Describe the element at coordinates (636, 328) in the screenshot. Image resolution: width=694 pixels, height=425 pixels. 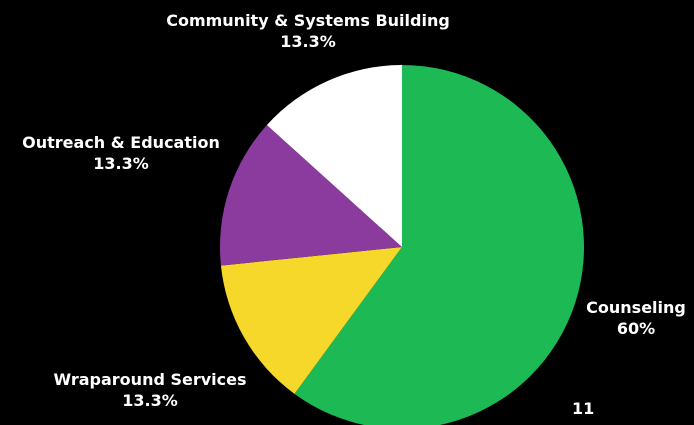
I see `slice-value: 60%` at that location.